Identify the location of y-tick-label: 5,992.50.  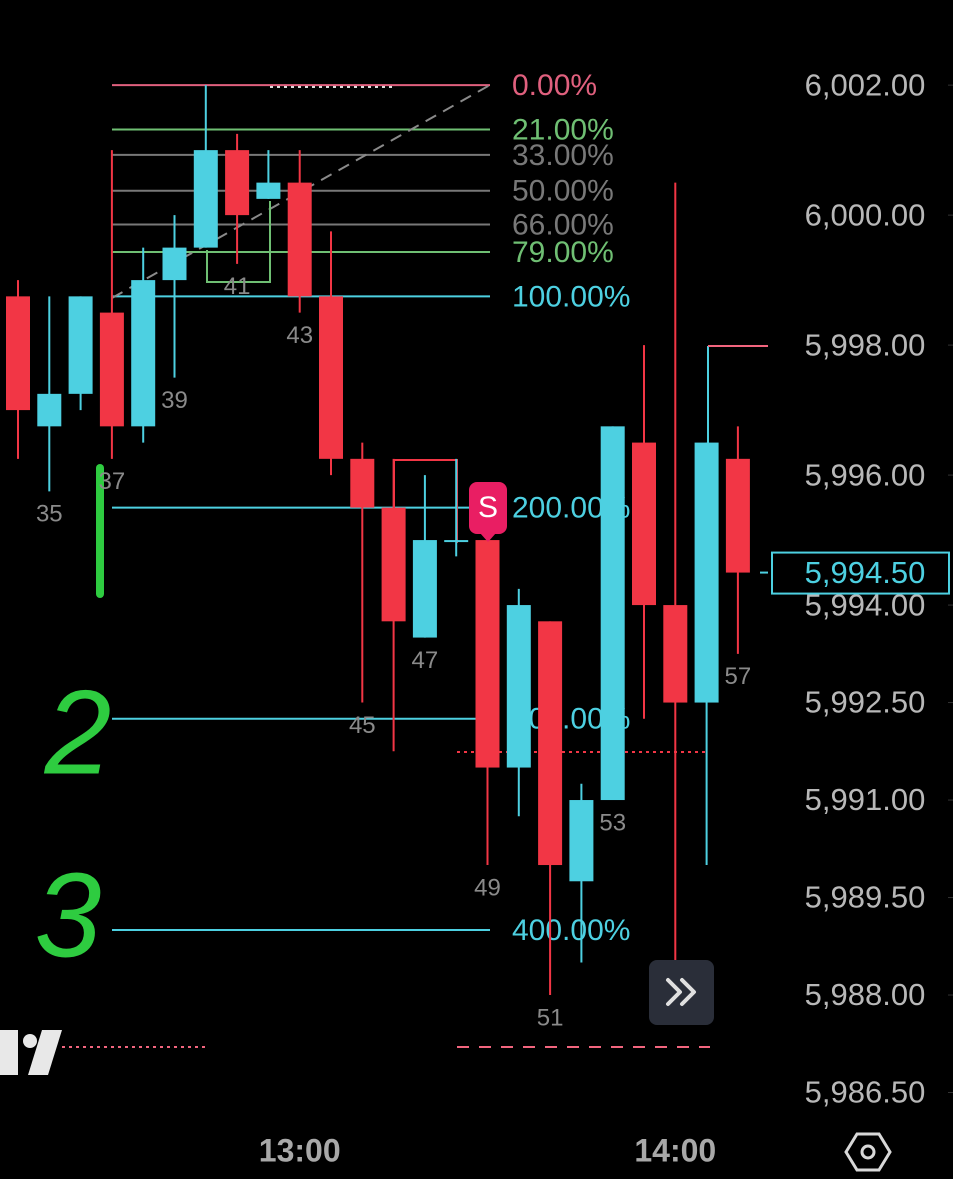
(865, 702).